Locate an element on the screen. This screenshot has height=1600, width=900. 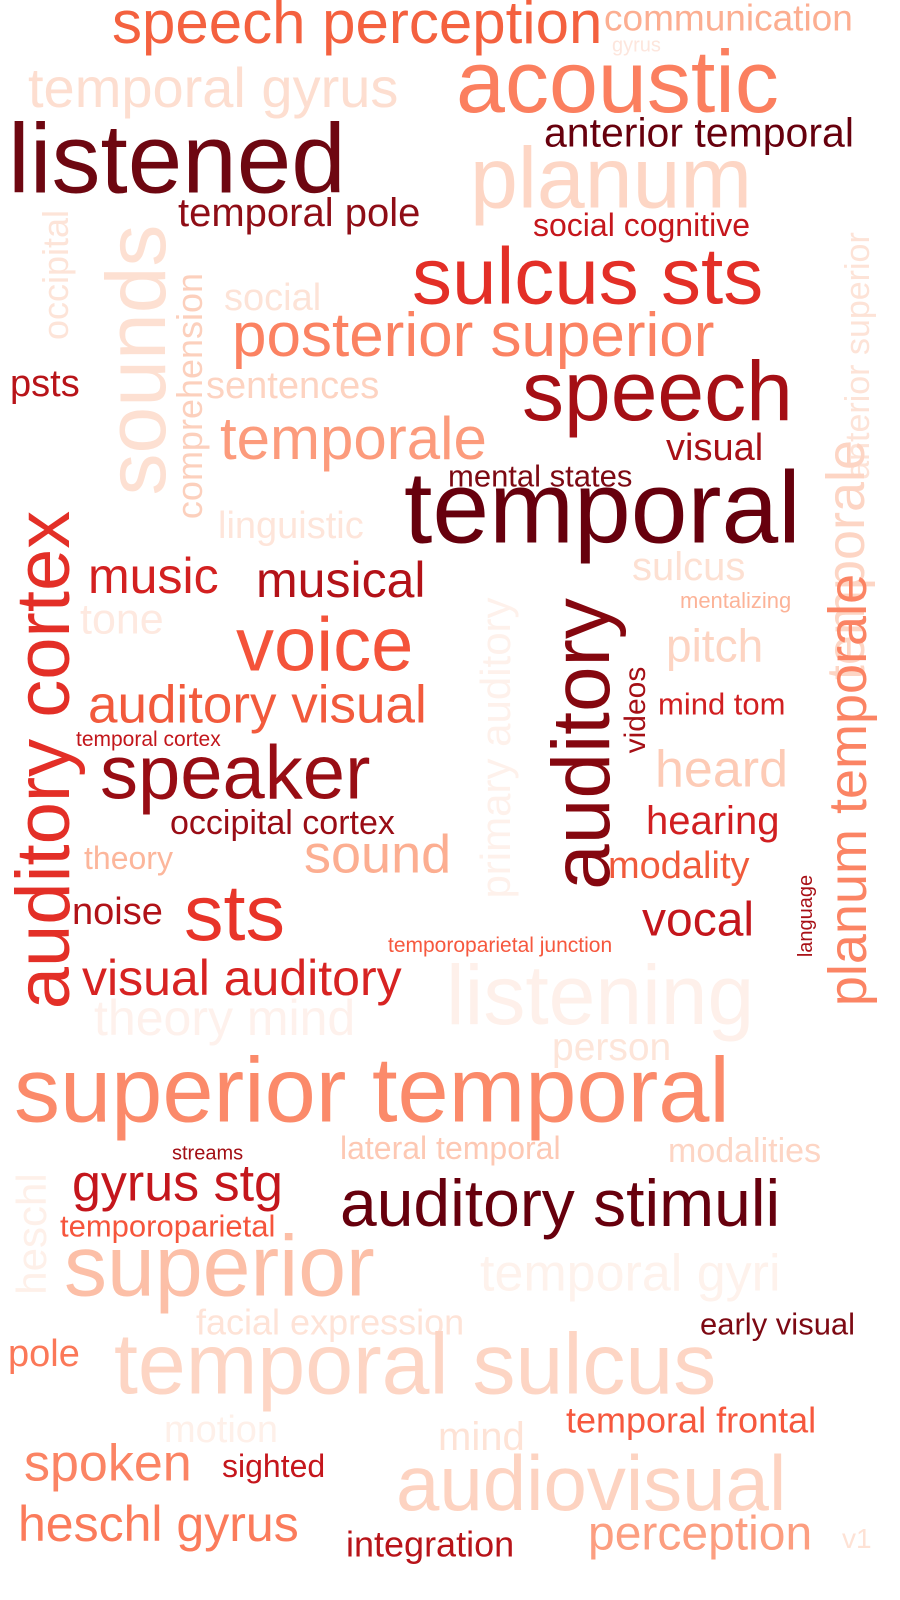
word: temporal gyri is located at coordinates (630, 1273).